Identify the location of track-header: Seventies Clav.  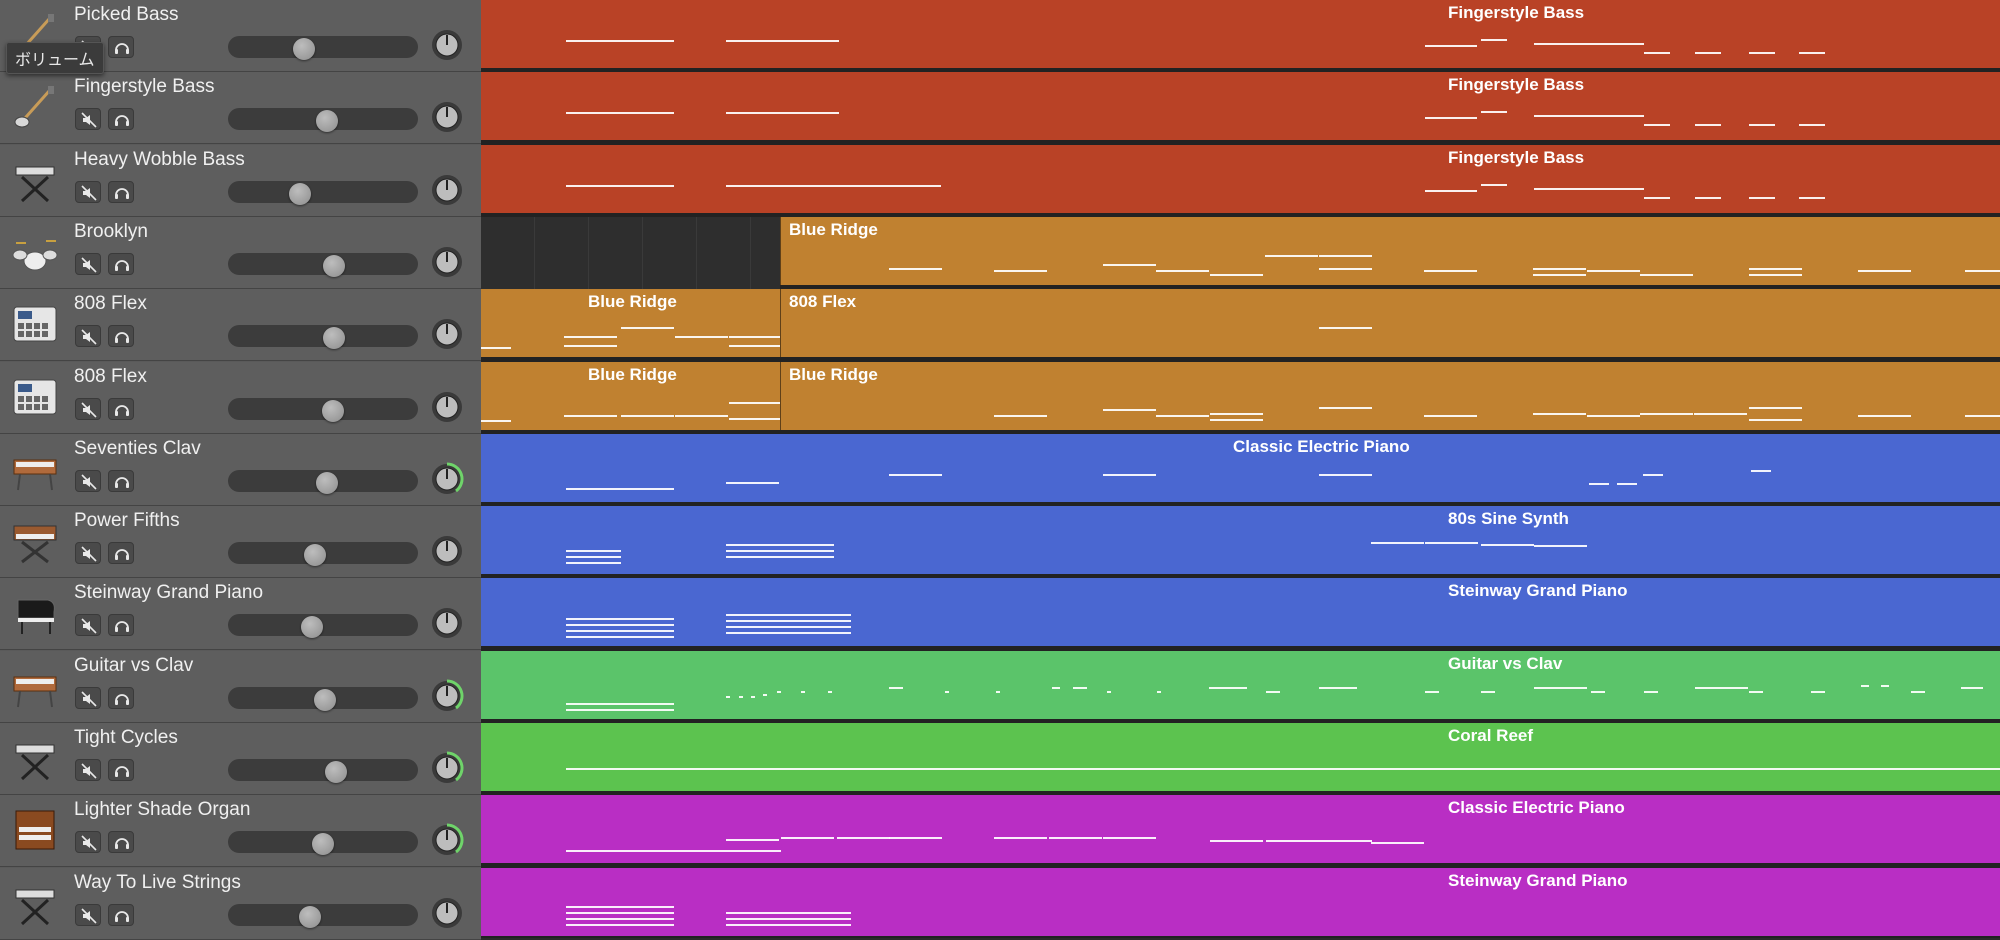
(240, 470).